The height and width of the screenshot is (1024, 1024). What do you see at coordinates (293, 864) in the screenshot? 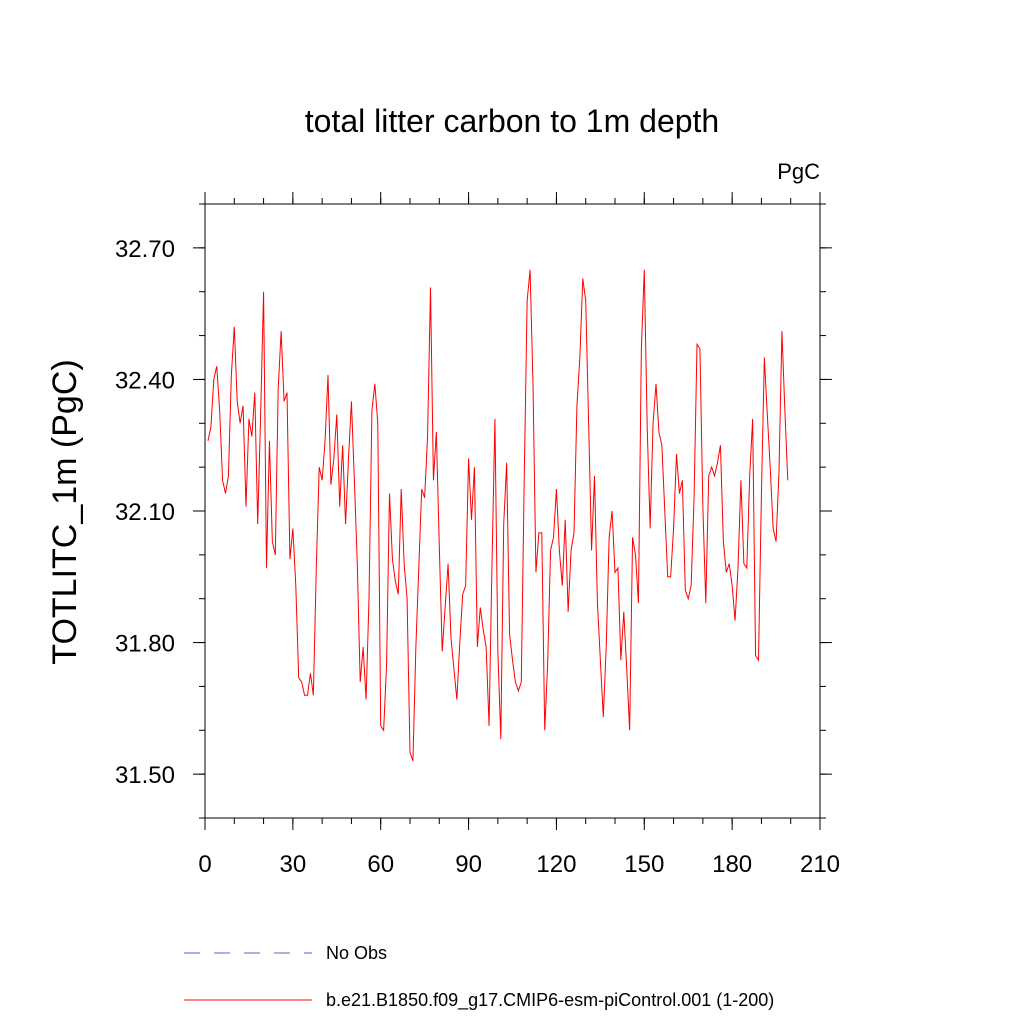
I see `x-tick-label: 30` at bounding box center [293, 864].